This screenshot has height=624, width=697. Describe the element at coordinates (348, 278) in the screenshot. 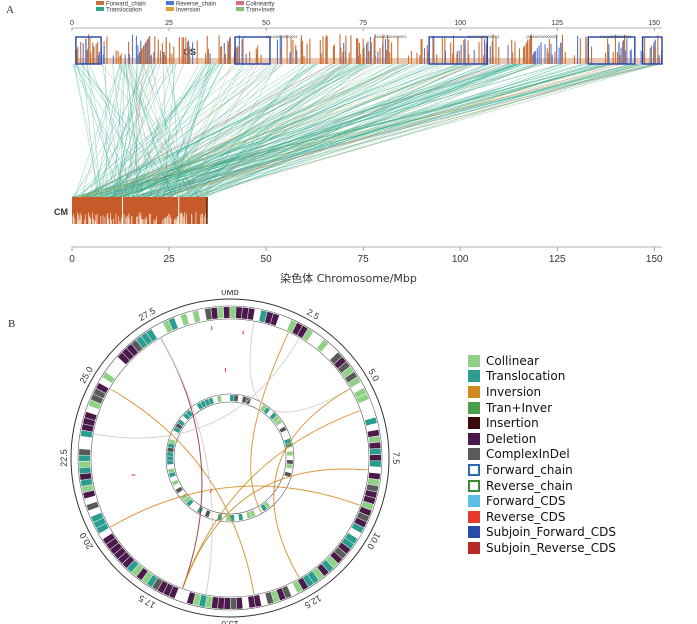

I see `x-axis-title: 染色体 Chromosome/Mbp` at that location.